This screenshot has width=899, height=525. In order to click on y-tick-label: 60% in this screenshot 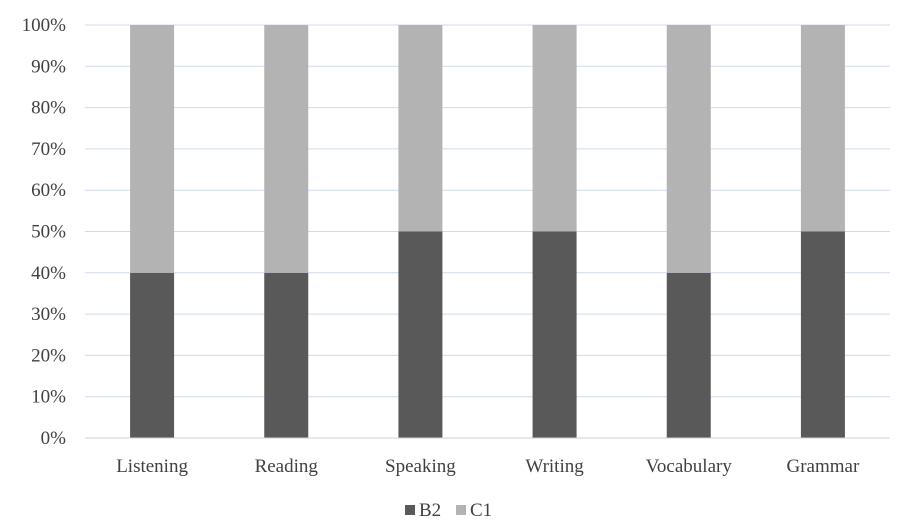, I will do `click(48, 190)`.